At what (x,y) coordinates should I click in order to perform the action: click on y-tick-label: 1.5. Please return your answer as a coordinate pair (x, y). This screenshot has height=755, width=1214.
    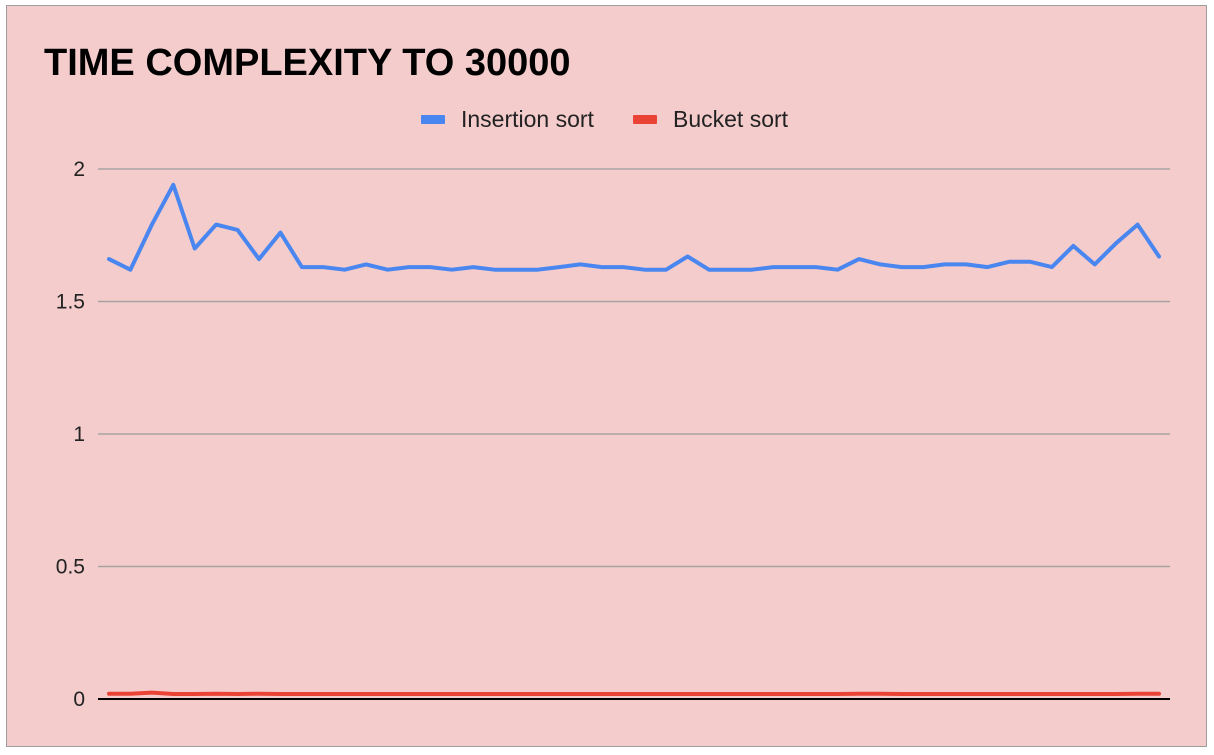
    Looking at the image, I should click on (70, 302).